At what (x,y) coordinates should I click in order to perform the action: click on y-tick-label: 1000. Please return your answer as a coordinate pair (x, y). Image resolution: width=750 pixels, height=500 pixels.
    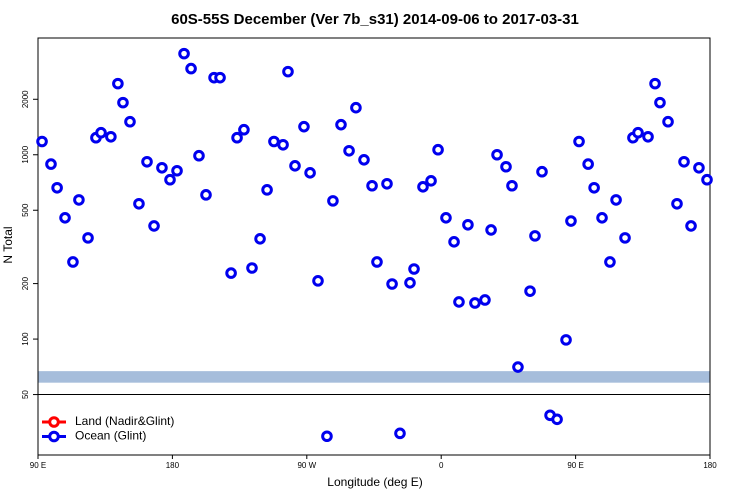
    Looking at the image, I should click on (25, 154).